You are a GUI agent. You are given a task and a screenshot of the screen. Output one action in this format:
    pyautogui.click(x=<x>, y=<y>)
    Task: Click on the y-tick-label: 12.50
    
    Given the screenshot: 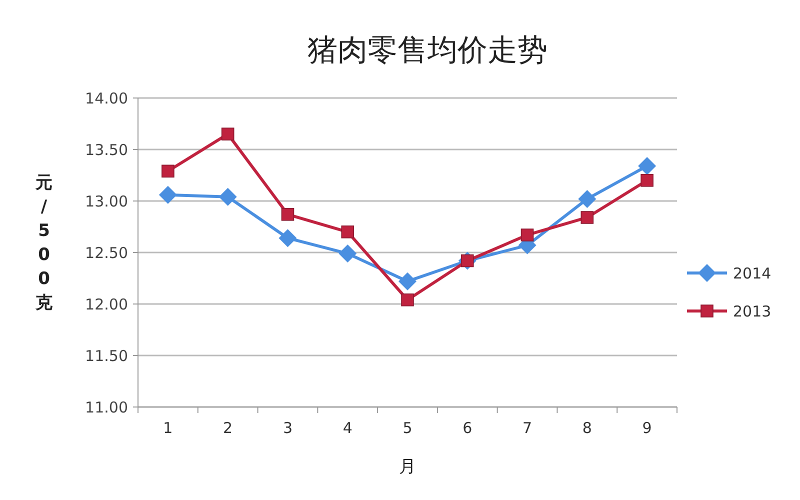 What is the action you would take?
    pyautogui.click(x=106, y=253)
    